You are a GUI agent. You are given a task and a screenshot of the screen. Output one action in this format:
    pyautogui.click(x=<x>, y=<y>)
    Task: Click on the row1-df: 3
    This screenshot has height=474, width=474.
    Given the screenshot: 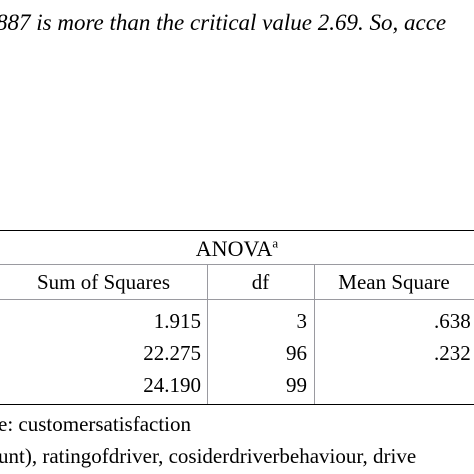 What is the action you would take?
    pyautogui.click(x=302, y=321)
    